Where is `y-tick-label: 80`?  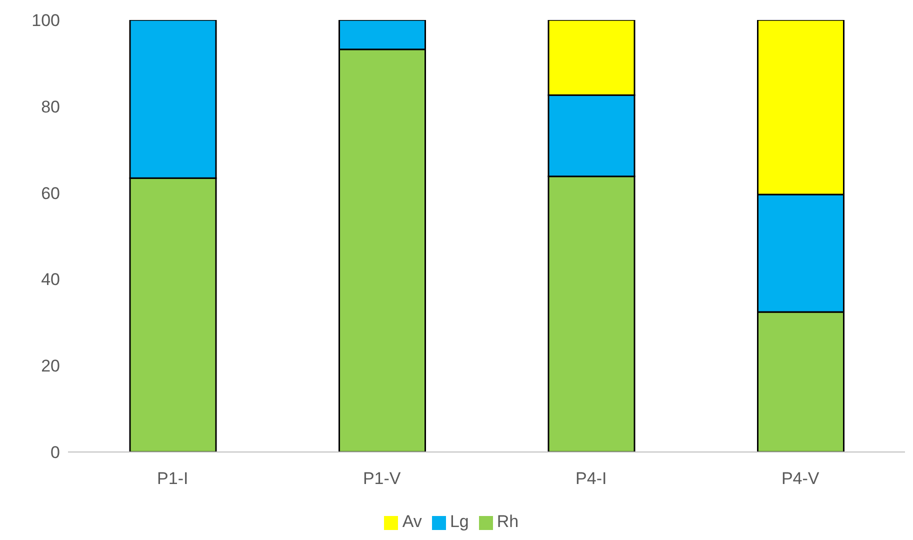 y-tick-label: 80 is located at coordinates (50, 106).